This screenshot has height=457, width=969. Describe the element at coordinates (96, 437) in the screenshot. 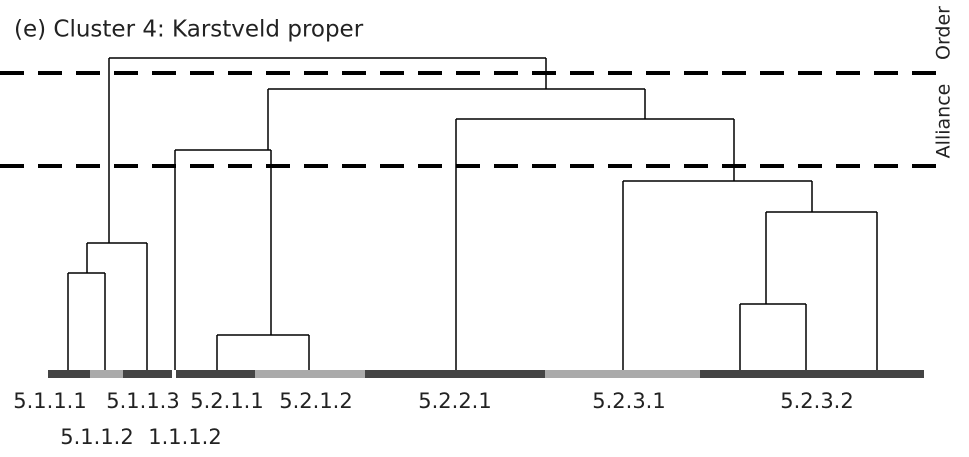

I see `cluster-label: 5.1.1.2` at that location.